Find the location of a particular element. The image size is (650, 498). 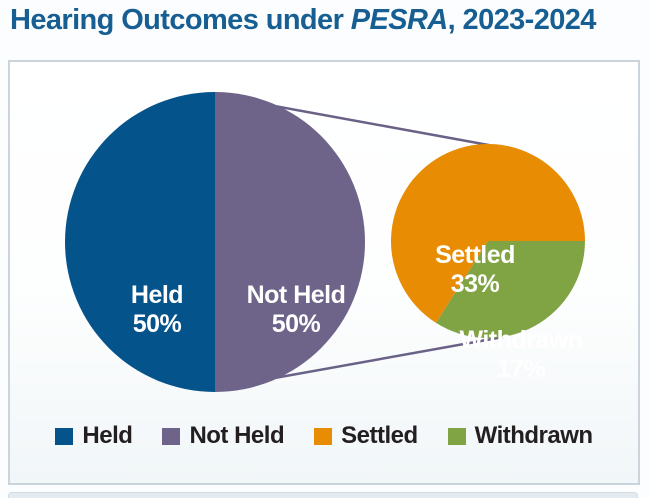

legend-item-held: Held is located at coordinates (94, 435).